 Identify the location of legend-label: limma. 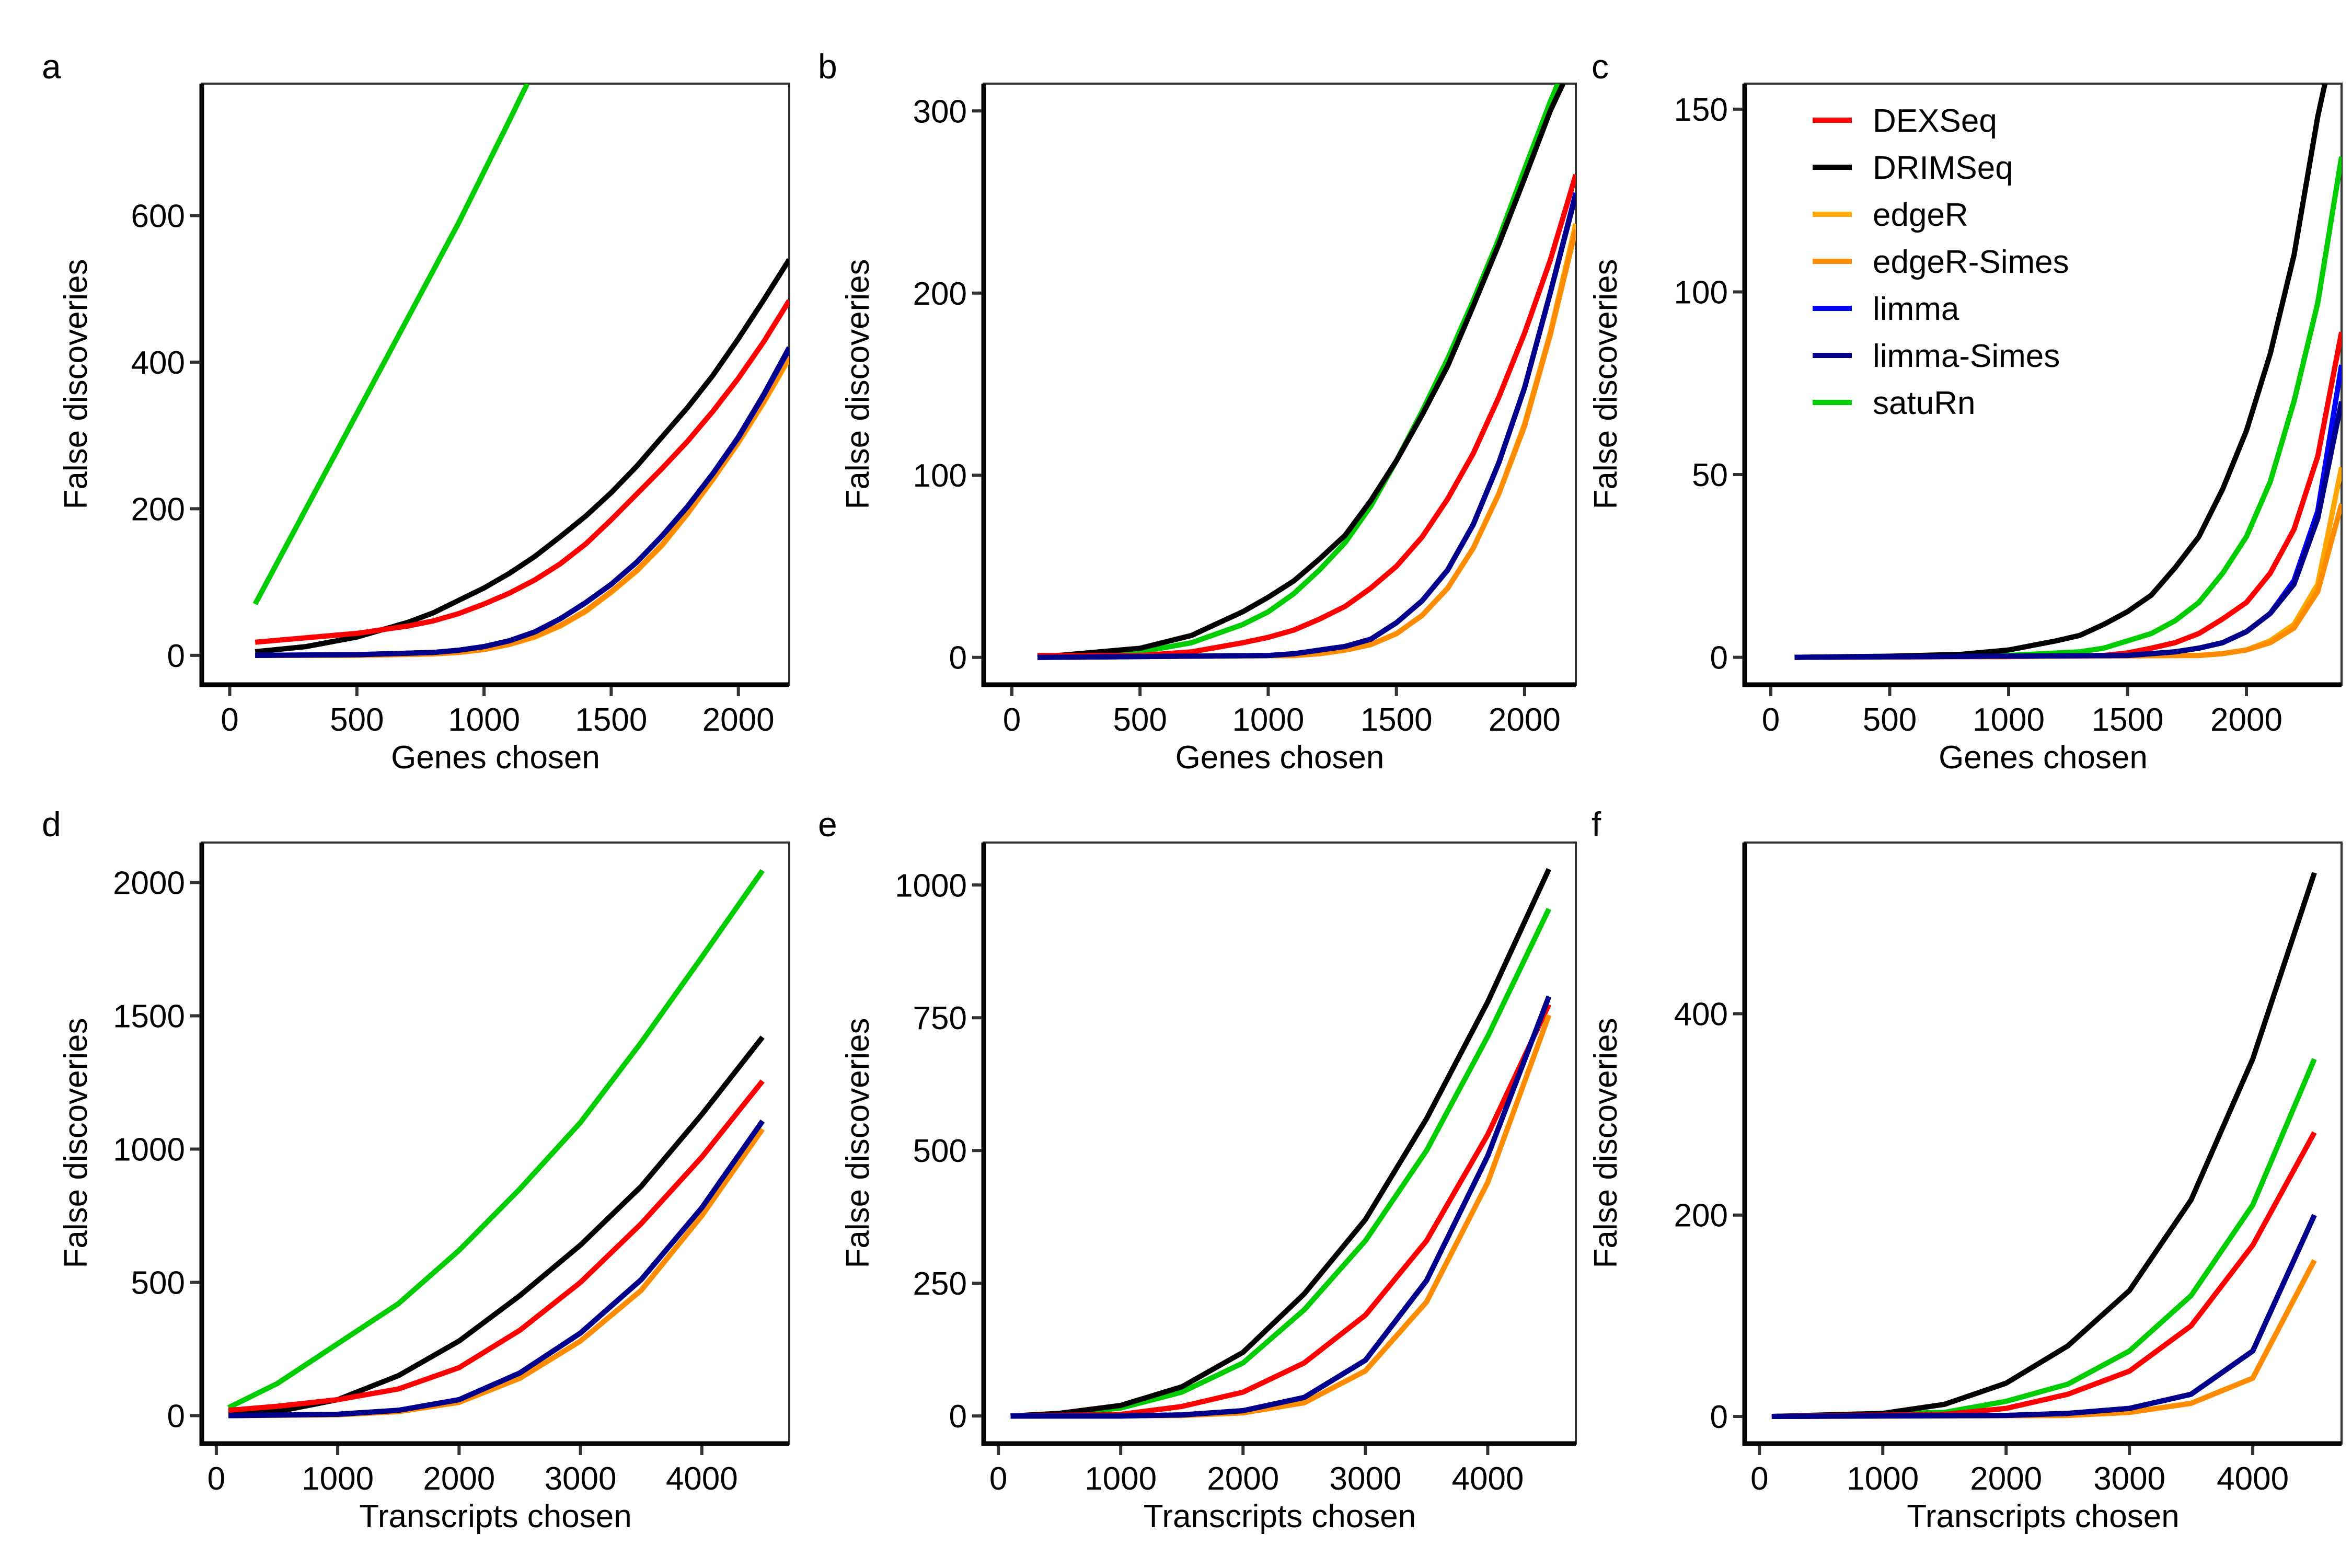
(1916, 309).